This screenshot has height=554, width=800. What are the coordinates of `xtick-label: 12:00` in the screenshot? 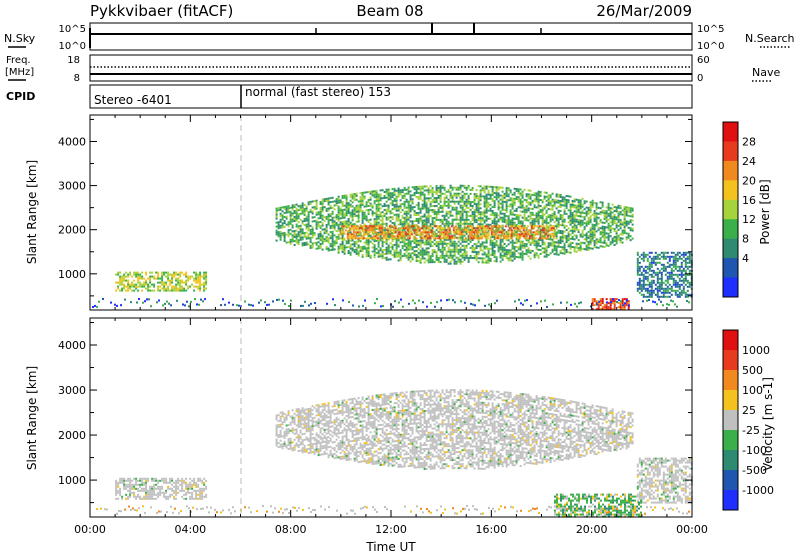 It's located at (391, 529).